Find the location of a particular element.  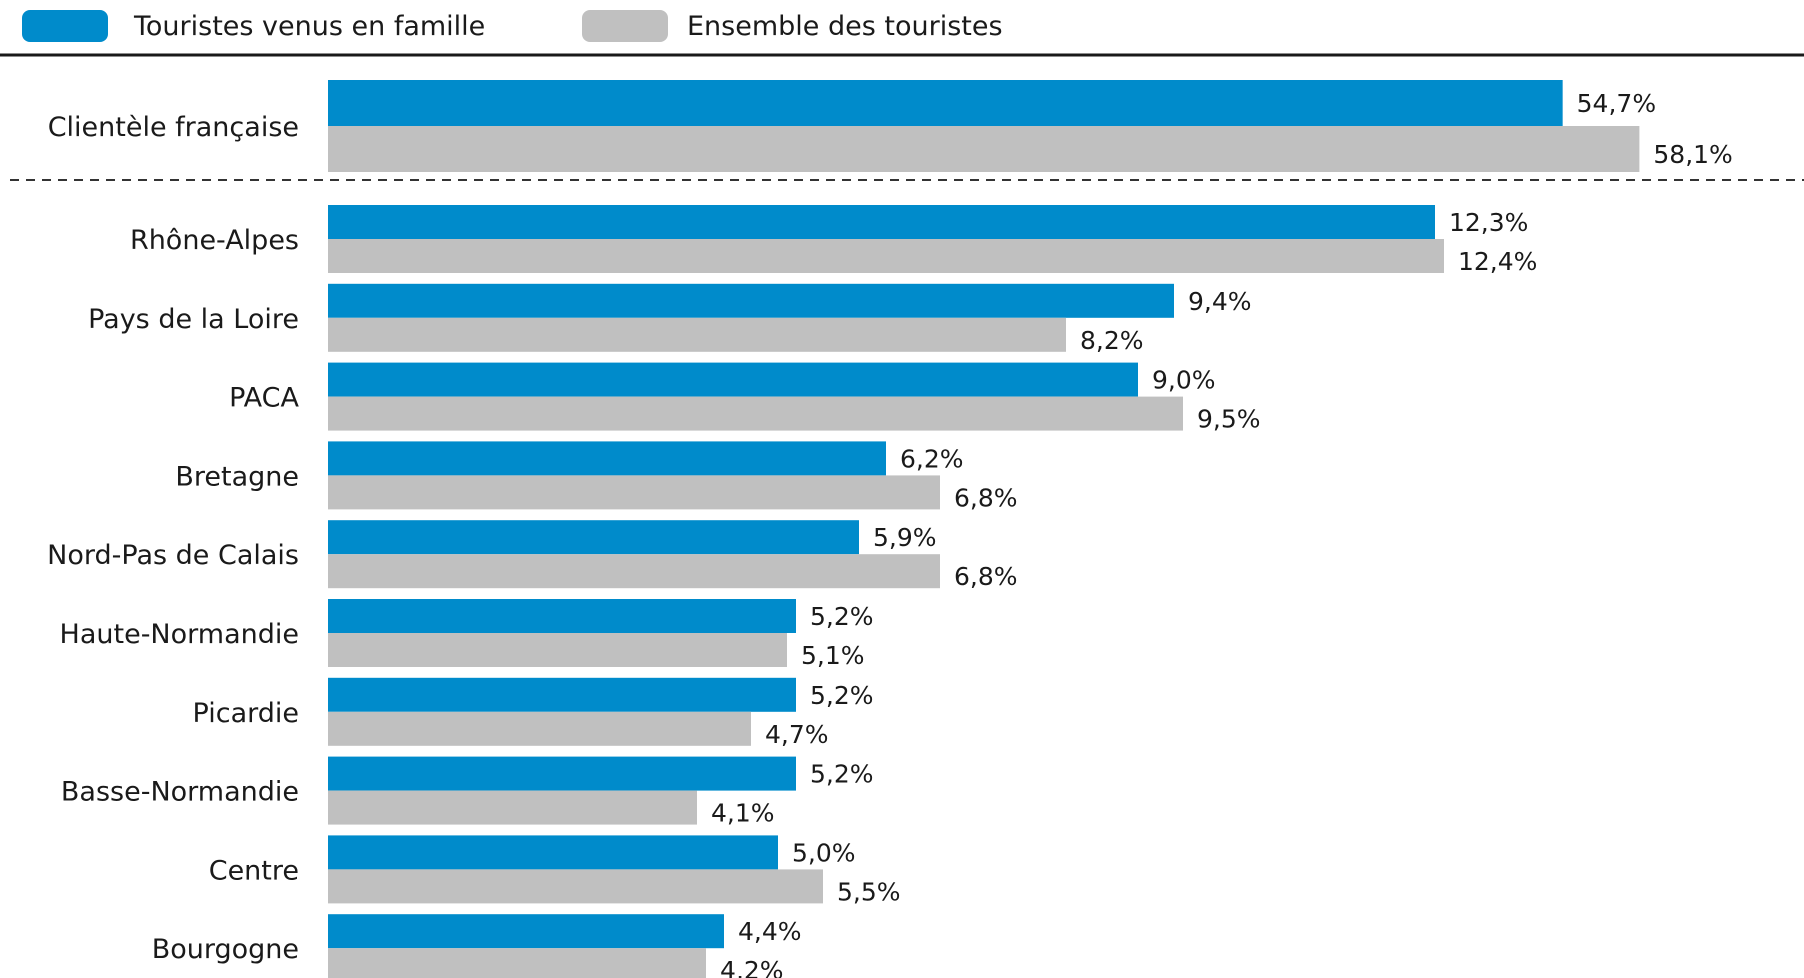

value-label-all-paca: 9,5% is located at coordinates (1229, 419).